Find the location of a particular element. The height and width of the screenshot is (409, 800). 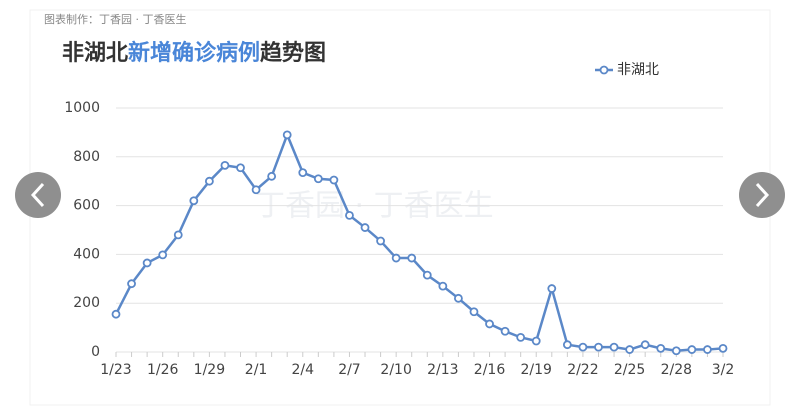

nav-next is located at coordinates (762, 195).